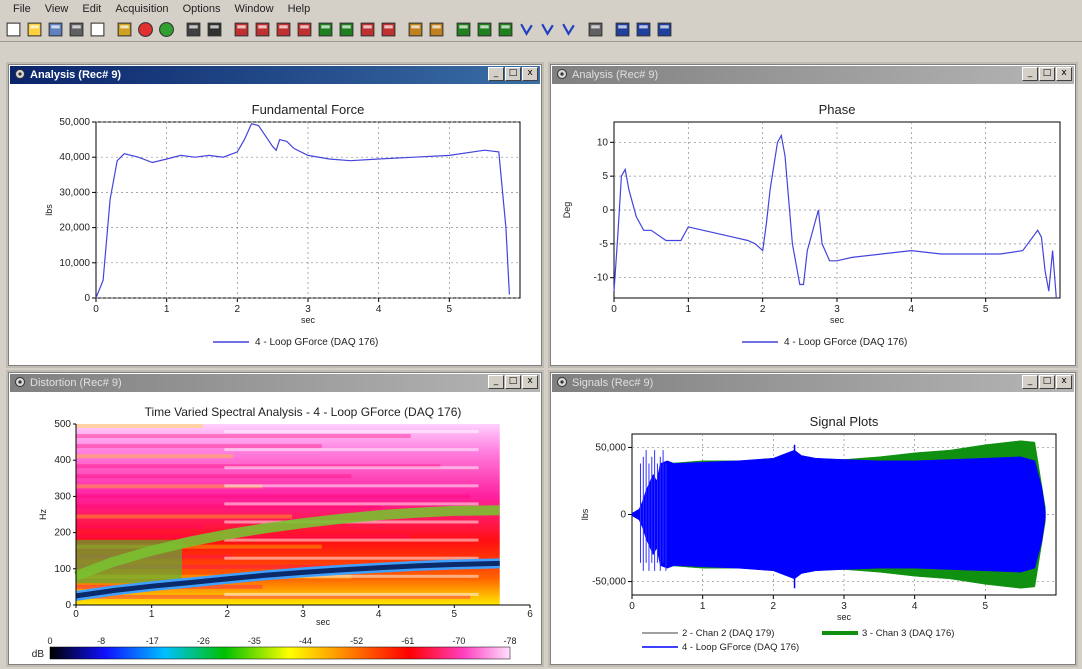  Describe the element at coordinates (505, 29) in the screenshot. I see `analysis3-icon` at that location.